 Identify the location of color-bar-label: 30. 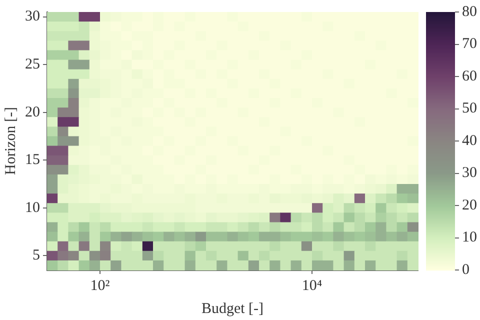
(469, 173).